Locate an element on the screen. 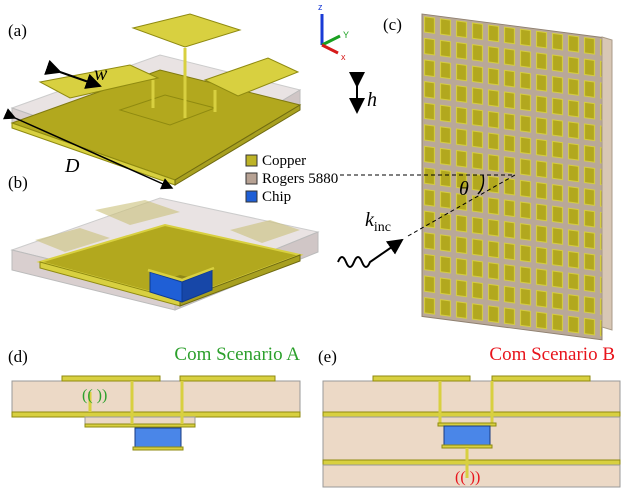  scenario-title: Com Scenario B is located at coordinates (552, 354).